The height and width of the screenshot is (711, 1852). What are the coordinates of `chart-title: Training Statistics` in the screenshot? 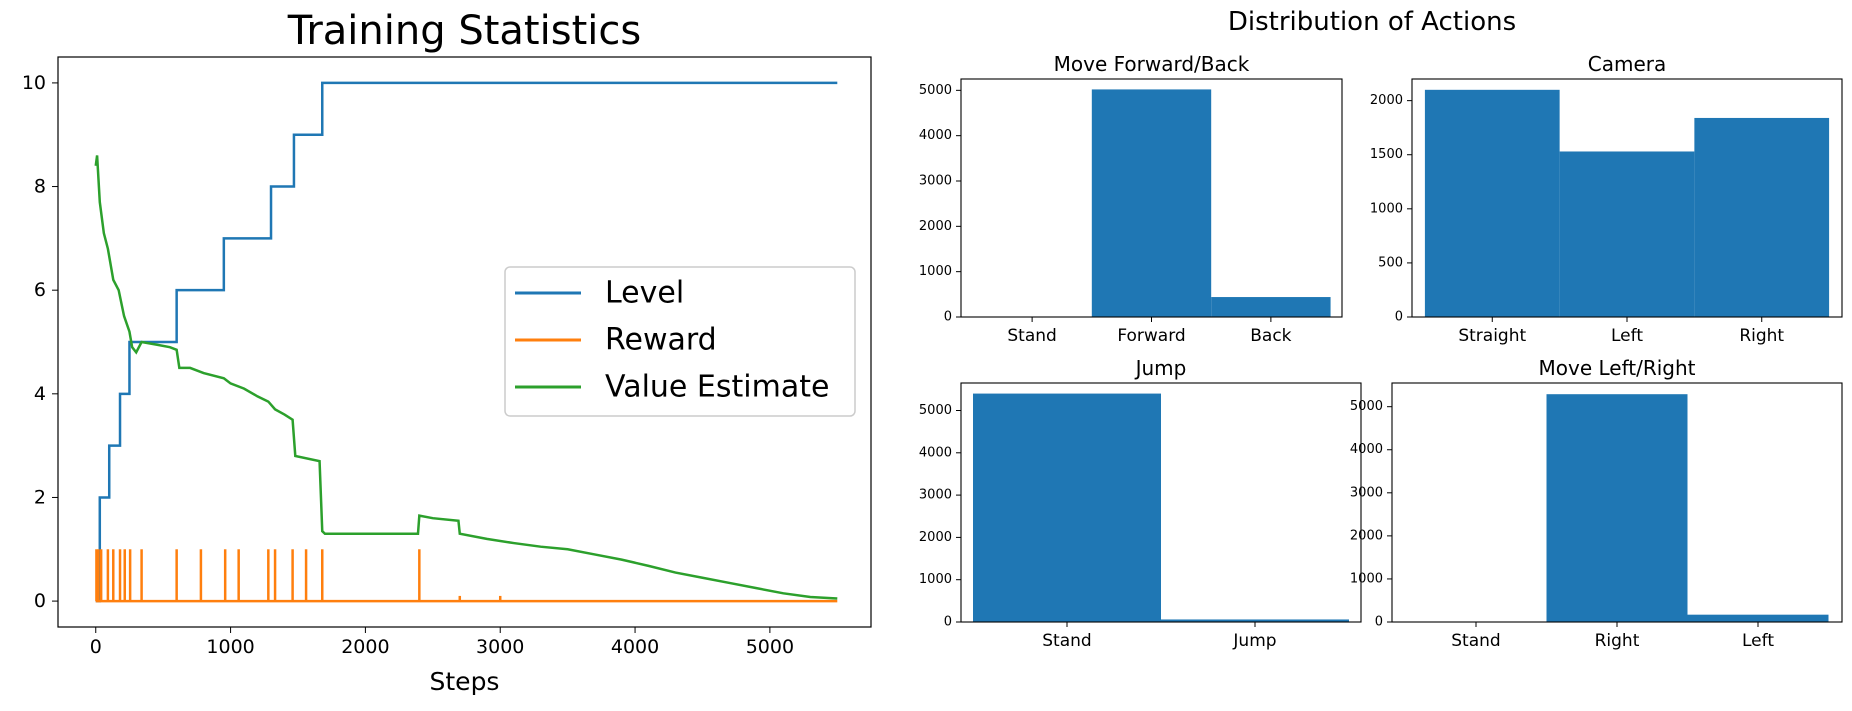 It's located at (464, 31).